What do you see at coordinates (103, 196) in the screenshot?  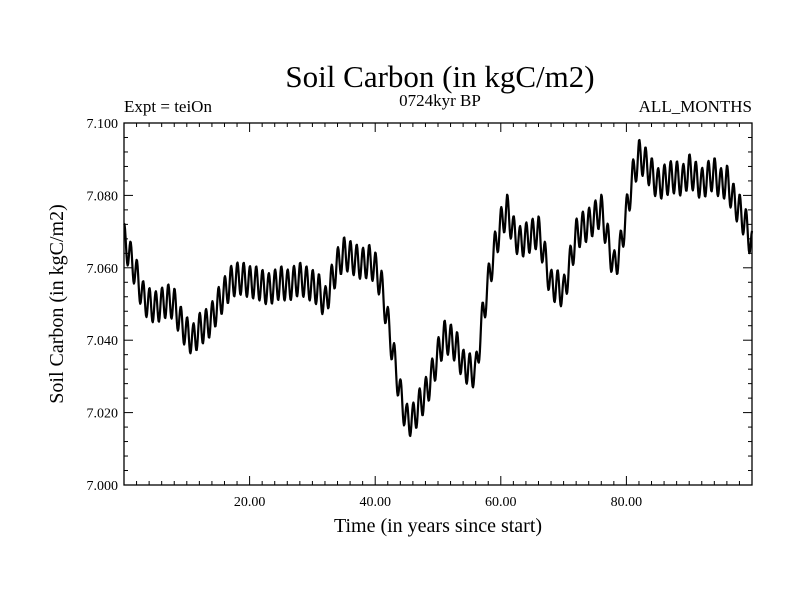 I see `y-tick-label: 7.080` at bounding box center [103, 196].